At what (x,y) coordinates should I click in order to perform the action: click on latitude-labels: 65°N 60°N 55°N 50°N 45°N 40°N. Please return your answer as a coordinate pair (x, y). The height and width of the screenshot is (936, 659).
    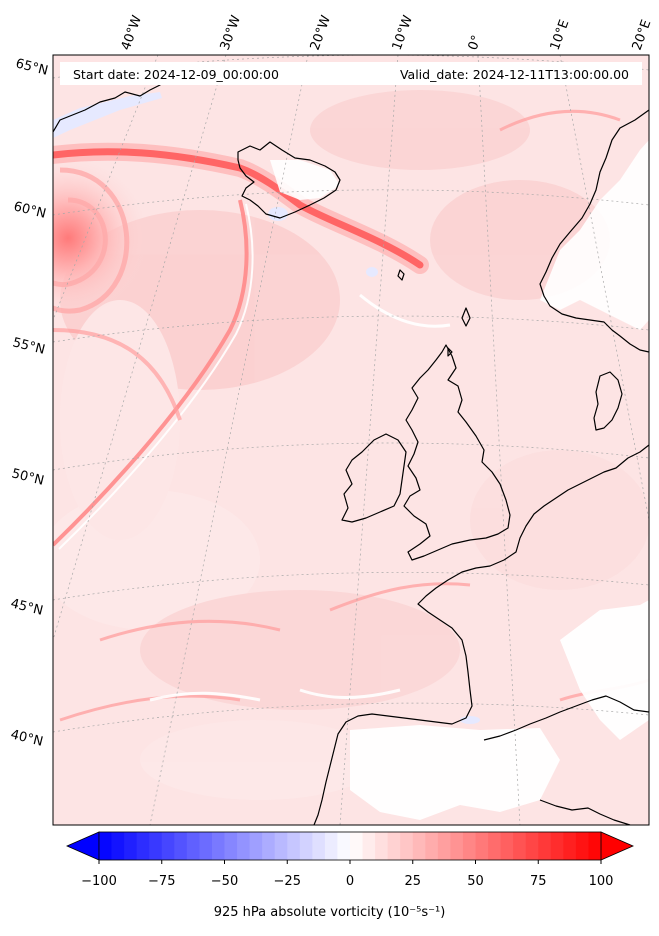
    Looking at the image, I should click on (29, 402).